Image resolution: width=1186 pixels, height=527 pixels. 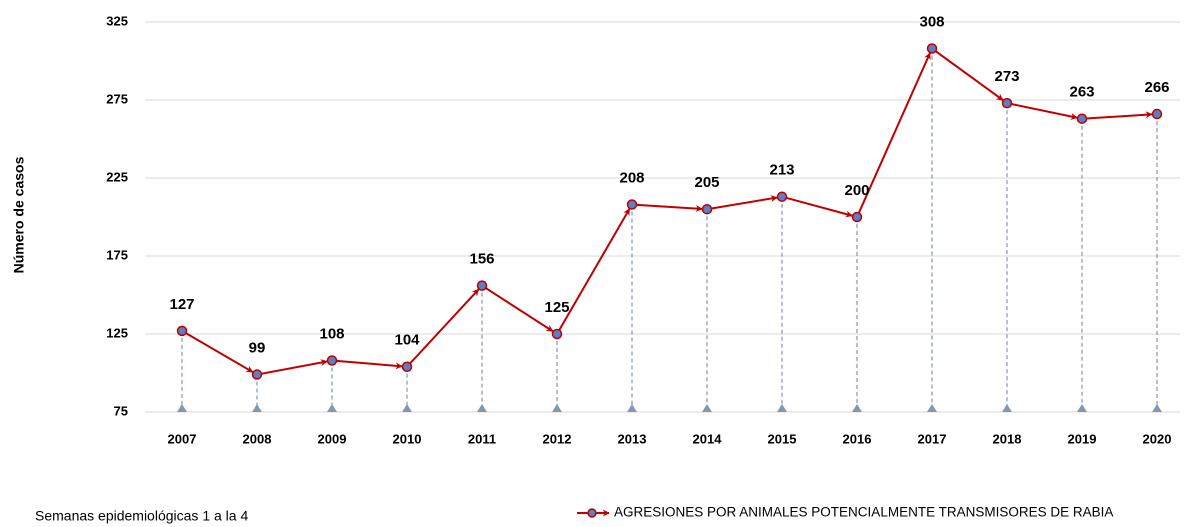 What do you see at coordinates (481, 259) in the screenshot?
I see `data-label: 156` at bounding box center [481, 259].